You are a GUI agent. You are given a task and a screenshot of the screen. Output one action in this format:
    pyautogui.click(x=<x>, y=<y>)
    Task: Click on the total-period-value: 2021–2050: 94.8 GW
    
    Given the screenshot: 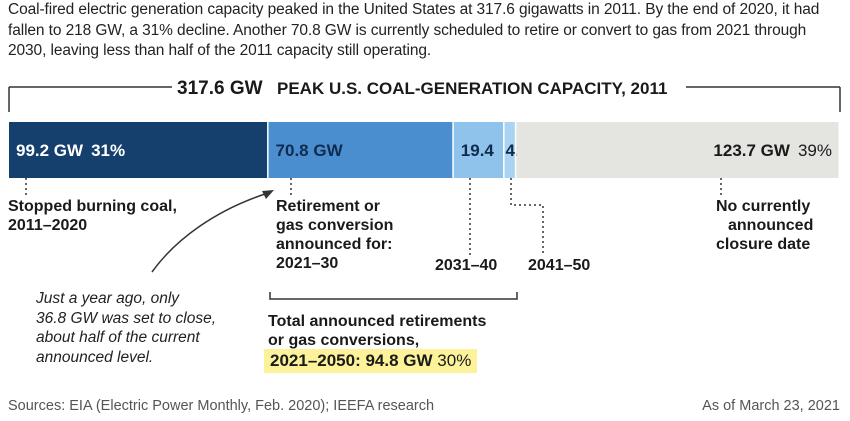 What is the action you would take?
    pyautogui.click(x=351, y=360)
    